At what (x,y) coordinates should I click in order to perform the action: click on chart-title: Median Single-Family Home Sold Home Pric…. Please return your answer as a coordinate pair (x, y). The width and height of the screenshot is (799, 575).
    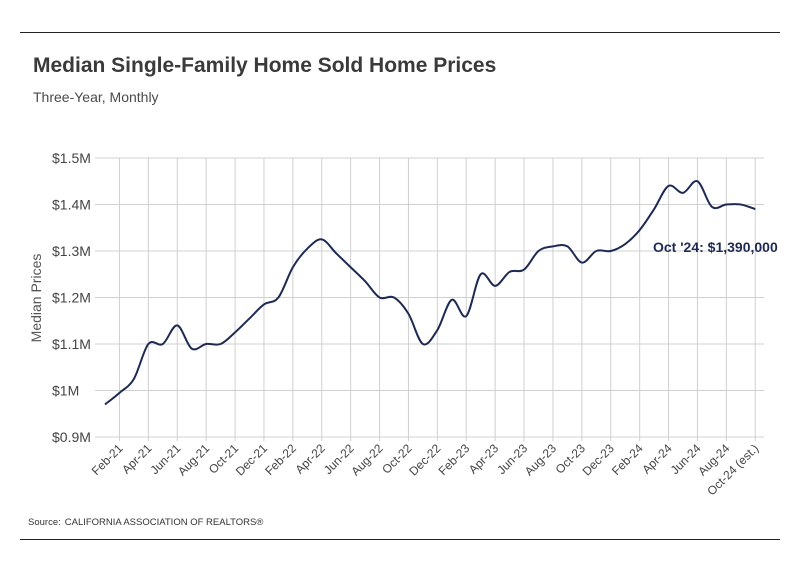
    Looking at the image, I should click on (265, 65).